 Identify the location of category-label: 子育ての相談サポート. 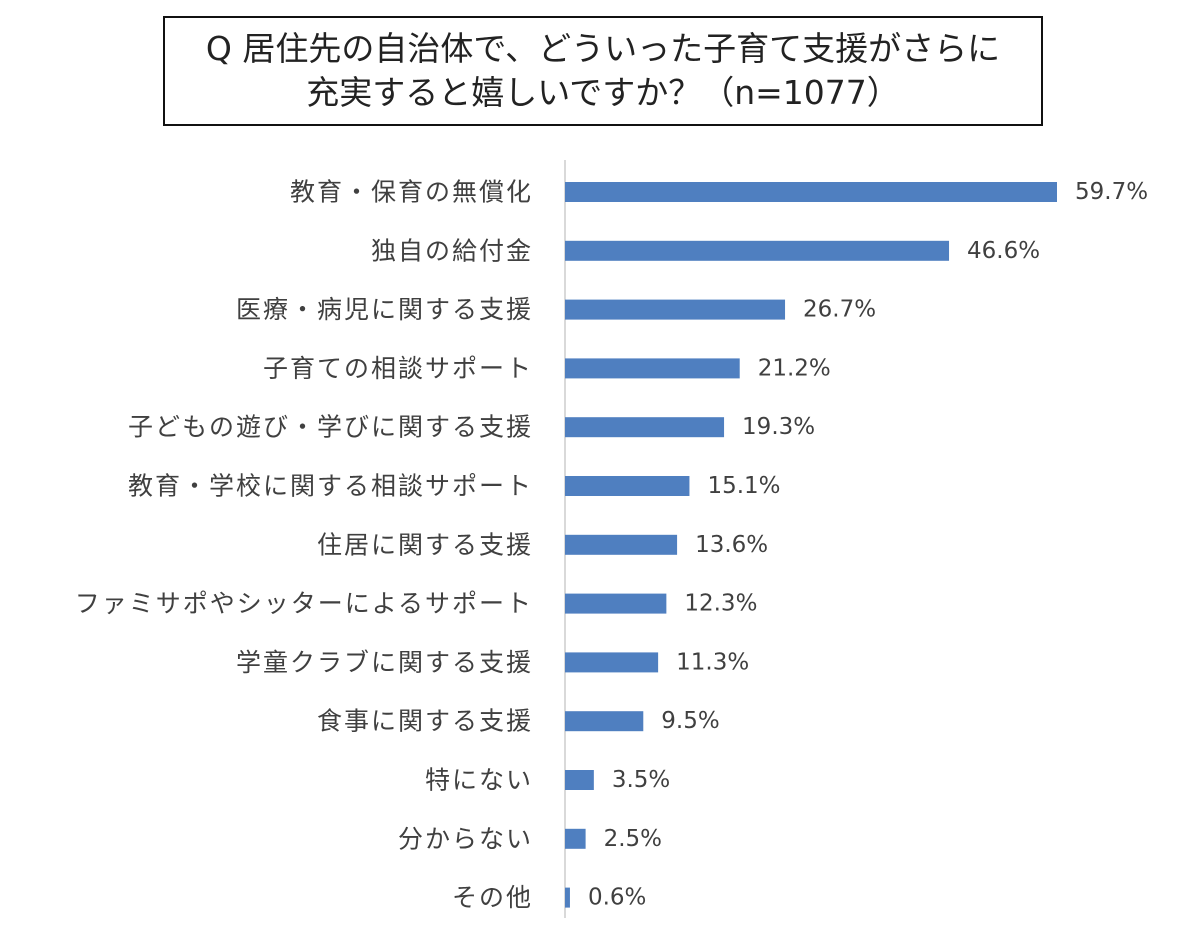
(398, 368).